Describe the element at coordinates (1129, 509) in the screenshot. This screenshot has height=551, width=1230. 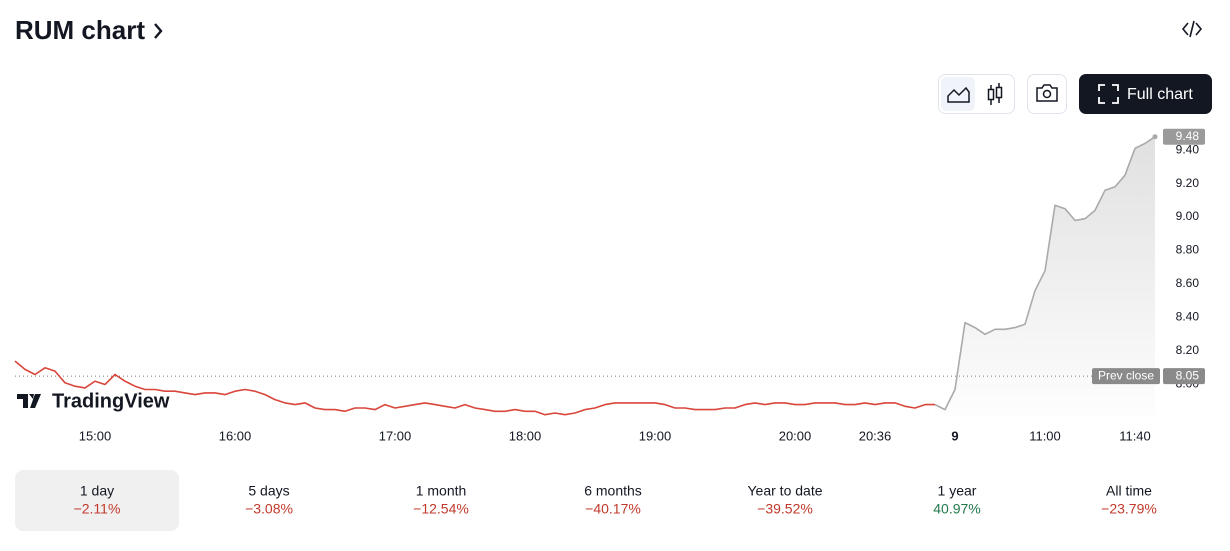
I see `tab-change: −23.79%` at that location.